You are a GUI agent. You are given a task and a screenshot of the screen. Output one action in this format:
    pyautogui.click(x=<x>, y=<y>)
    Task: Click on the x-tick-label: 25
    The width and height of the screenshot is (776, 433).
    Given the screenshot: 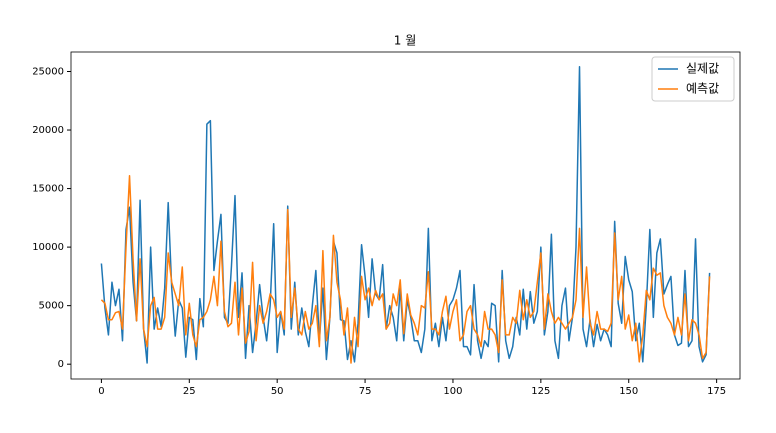 What is the action you would take?
    pyautogui.click(x=189, y=391)
    